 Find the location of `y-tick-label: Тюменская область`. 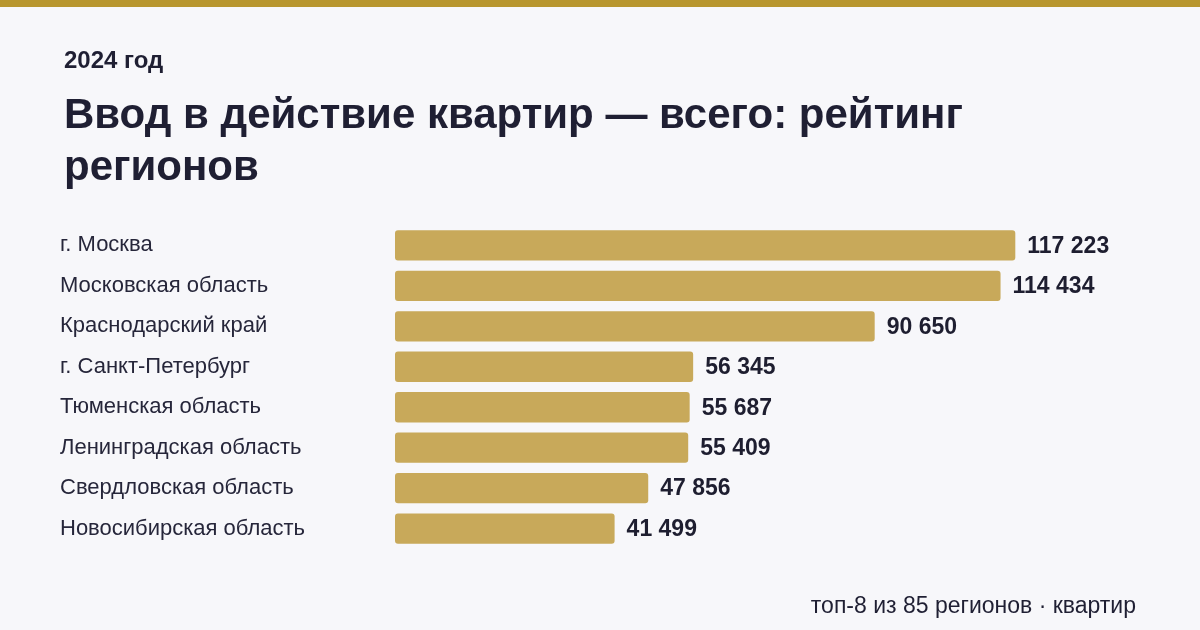

y-tick-label: Тюменская область is located at coordinates (161, 406).